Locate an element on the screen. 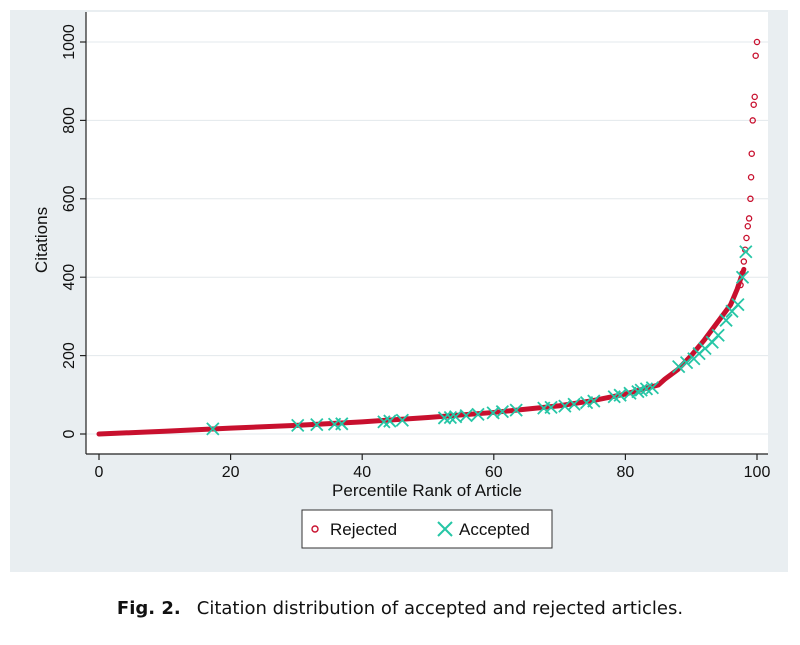 This screenshot has width=800, height=645. y-tick-label: 0 is located at coordinates (69, 433).